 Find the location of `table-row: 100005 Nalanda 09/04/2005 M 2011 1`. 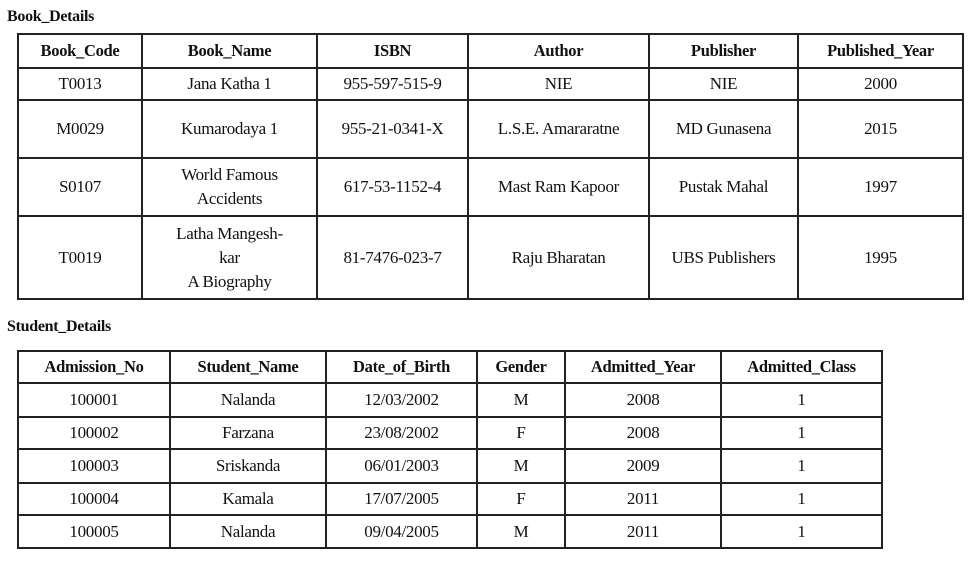

table-row: 100005 Nalanda 09/04/2005 M 2011 1 is located at coordinates (450, 531).